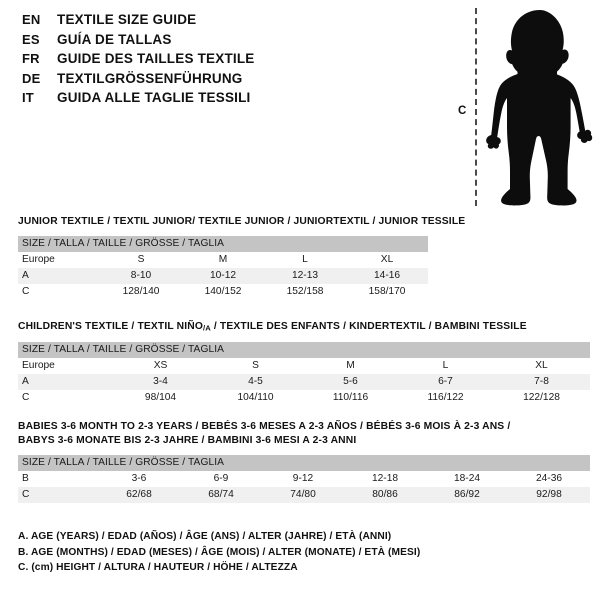 The image size is (600, 600). What do you see at coordinates (150, 78) in the screenshot?
I see `language-title-de: TEXTILGRÖSSENFÜHRUNG` at bounding box center [150, 78].